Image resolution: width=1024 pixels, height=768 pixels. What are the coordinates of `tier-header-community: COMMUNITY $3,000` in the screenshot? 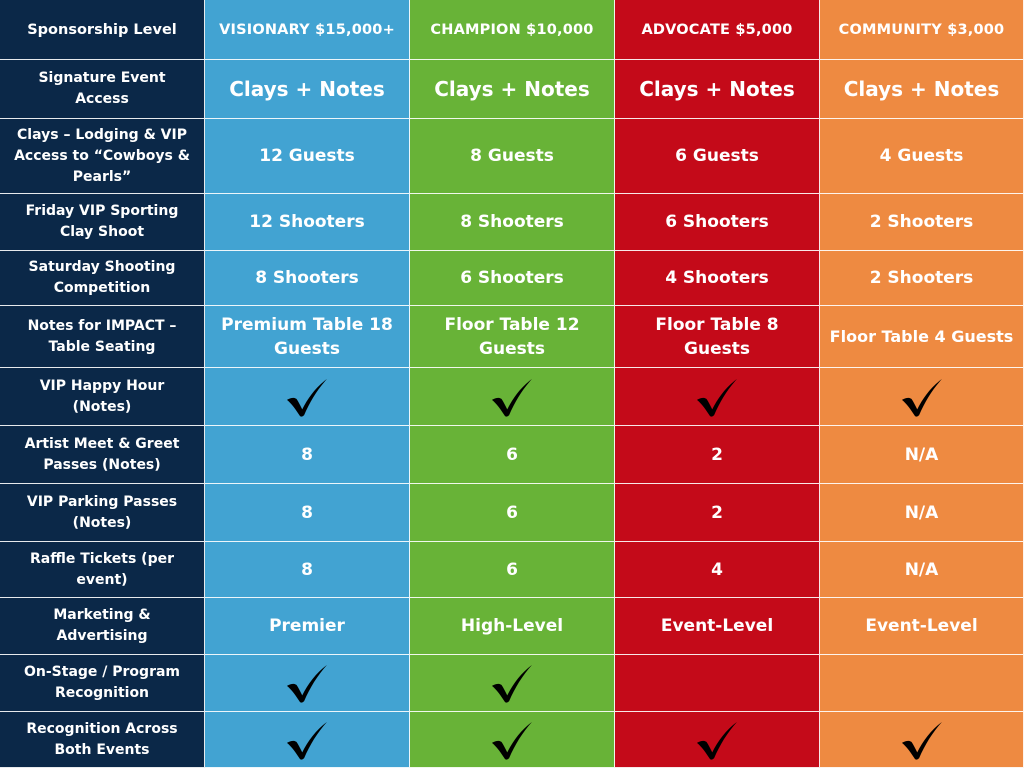 It's located at (922, 30).